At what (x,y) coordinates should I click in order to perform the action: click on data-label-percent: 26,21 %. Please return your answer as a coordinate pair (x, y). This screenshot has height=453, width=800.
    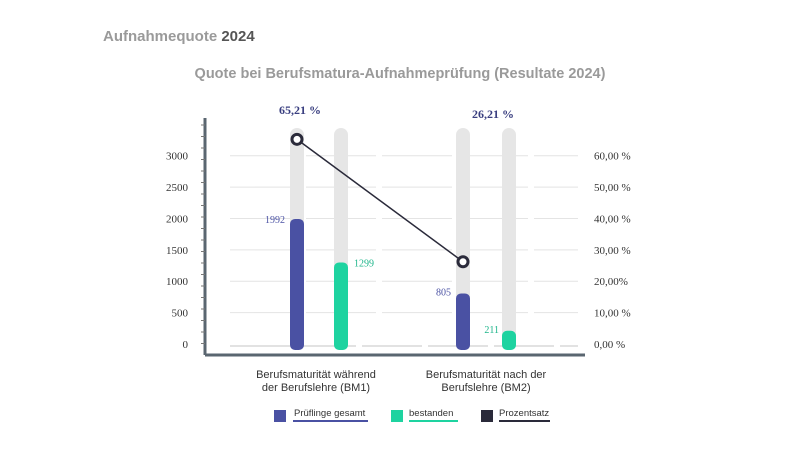
    Looking at the image, I should click on (493, 114).